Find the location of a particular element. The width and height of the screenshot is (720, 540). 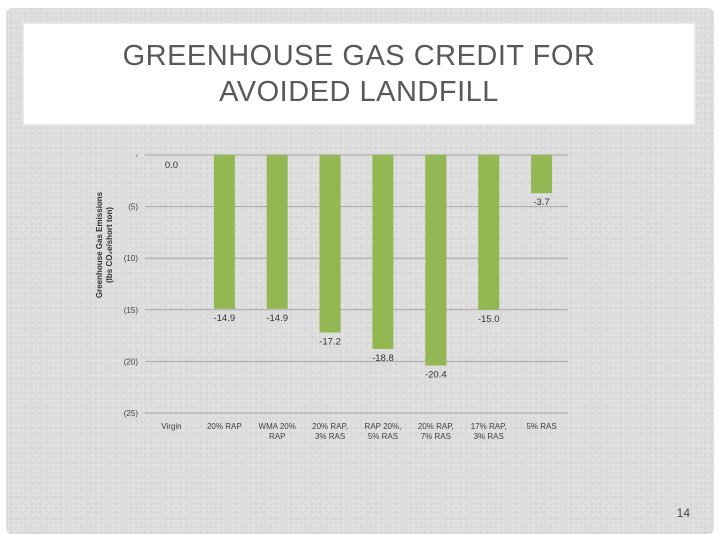

y-tick-label: (5) is located at coordinates (133, 207).